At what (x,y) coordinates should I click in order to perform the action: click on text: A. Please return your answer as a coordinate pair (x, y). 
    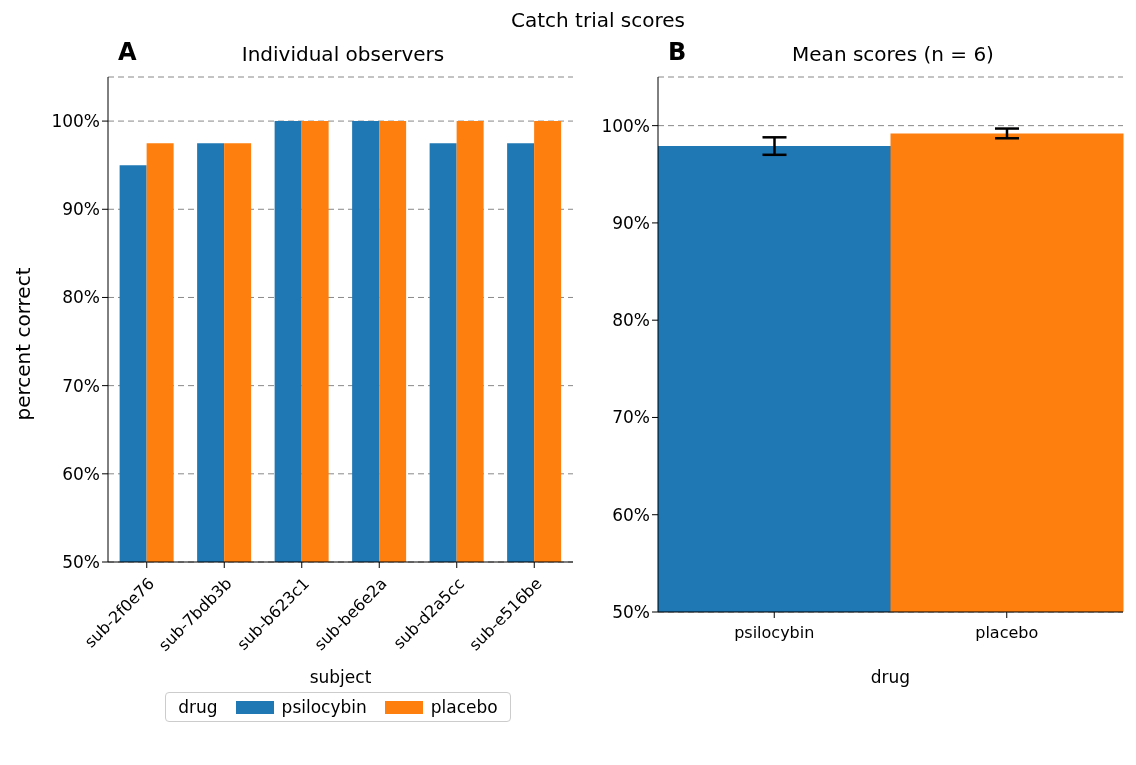
    Looking at the image, I should click on (127, 52).